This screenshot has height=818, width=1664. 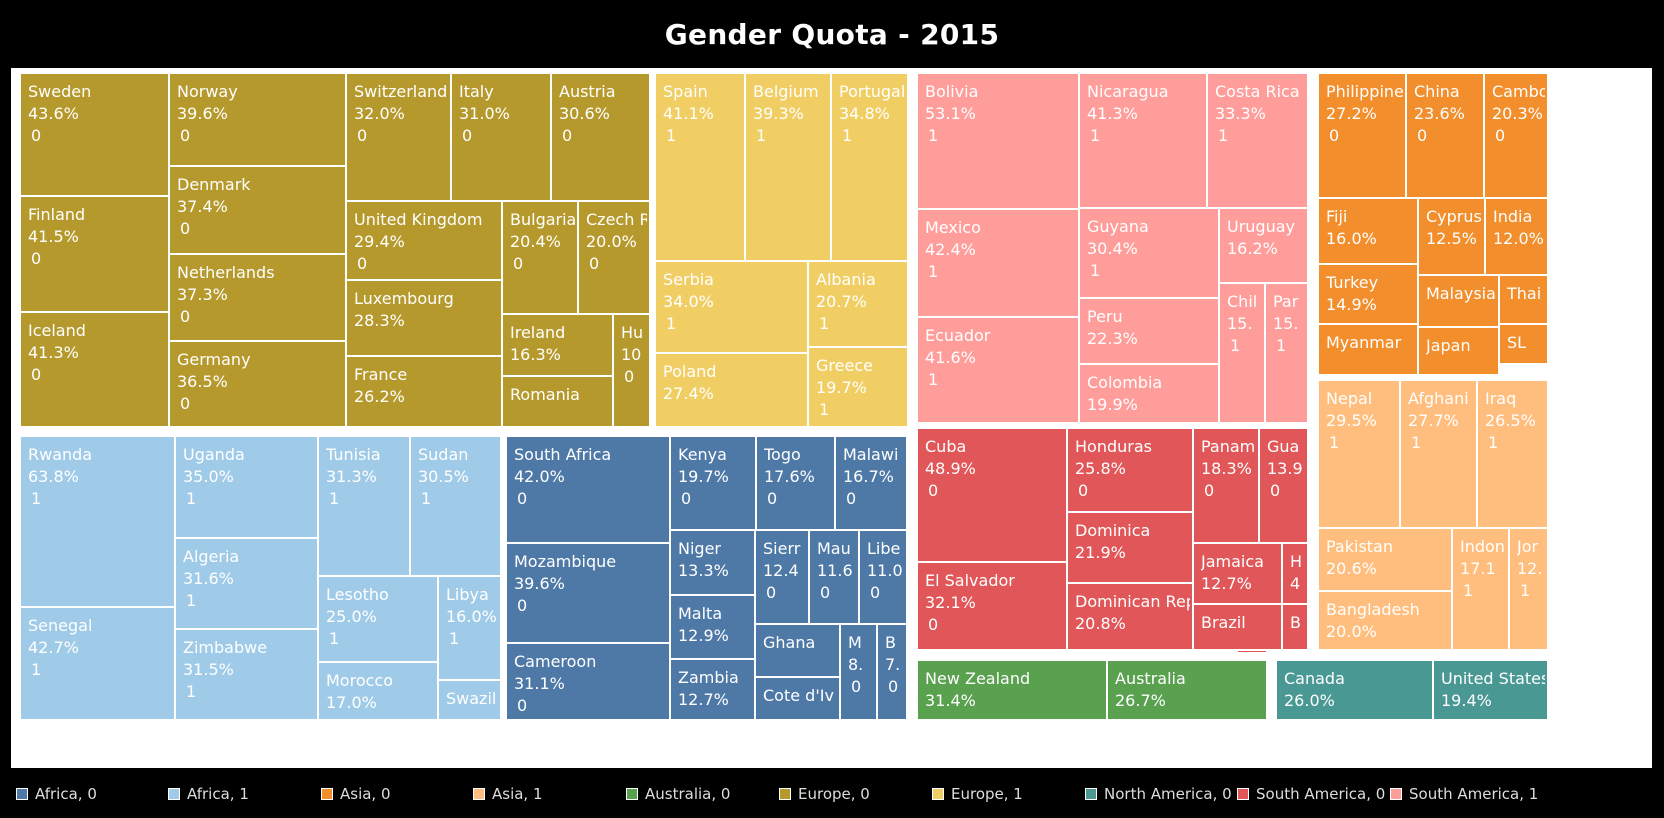 What do you see at coordinates (1385, 620) in the screenshot?
I see `treemap-cell-bangladesh-54: Bangladesh 20.0%` at bounding box center [1385, 620].